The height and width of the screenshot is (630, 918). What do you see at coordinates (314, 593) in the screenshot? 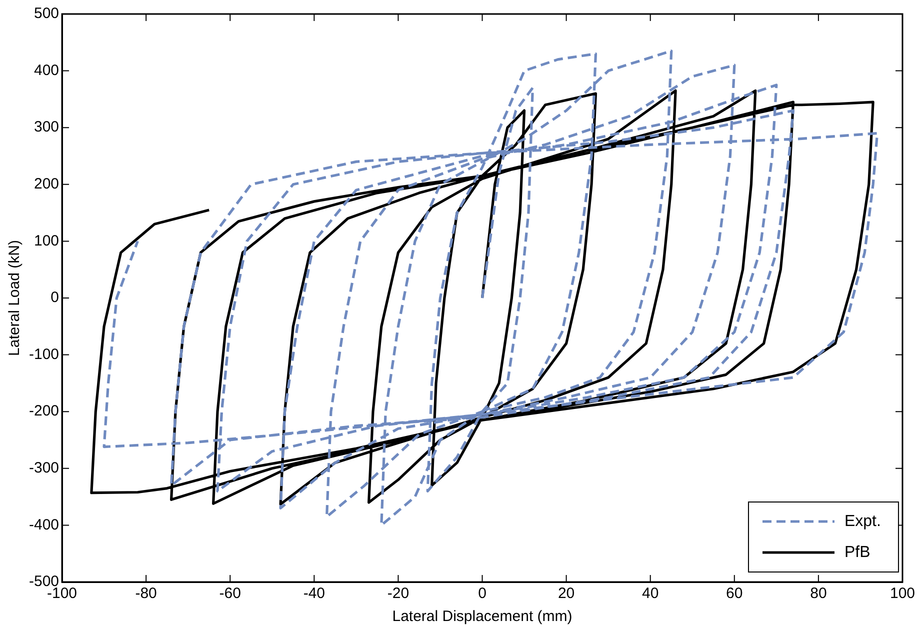
I see `x-tick-label: -40` at bounding box center [314, 593].